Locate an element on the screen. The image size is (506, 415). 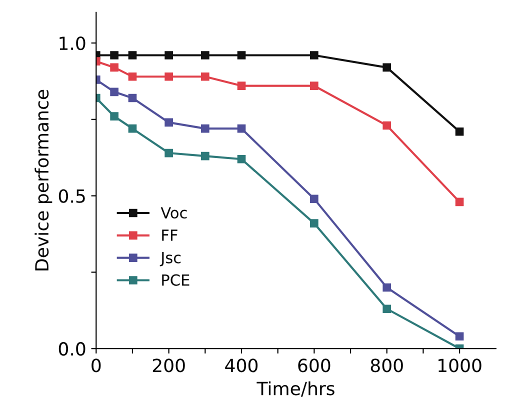
x-tick-label: 800 is located at coordinates (386, 365).